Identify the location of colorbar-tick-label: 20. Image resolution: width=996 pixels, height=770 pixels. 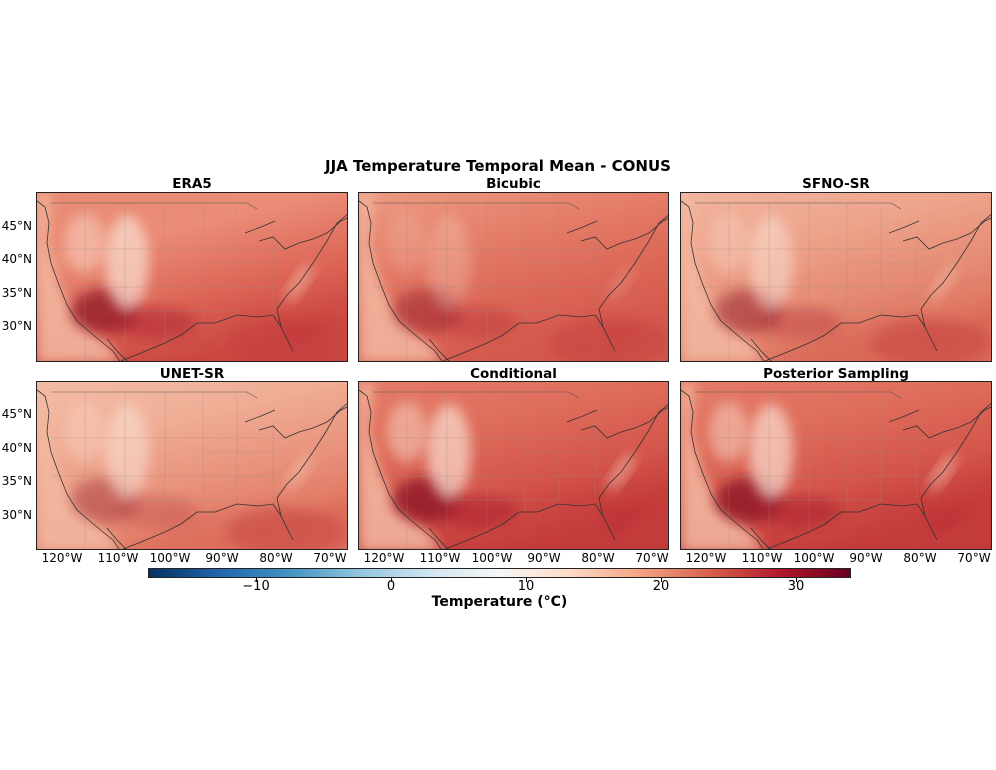
(661, 586).